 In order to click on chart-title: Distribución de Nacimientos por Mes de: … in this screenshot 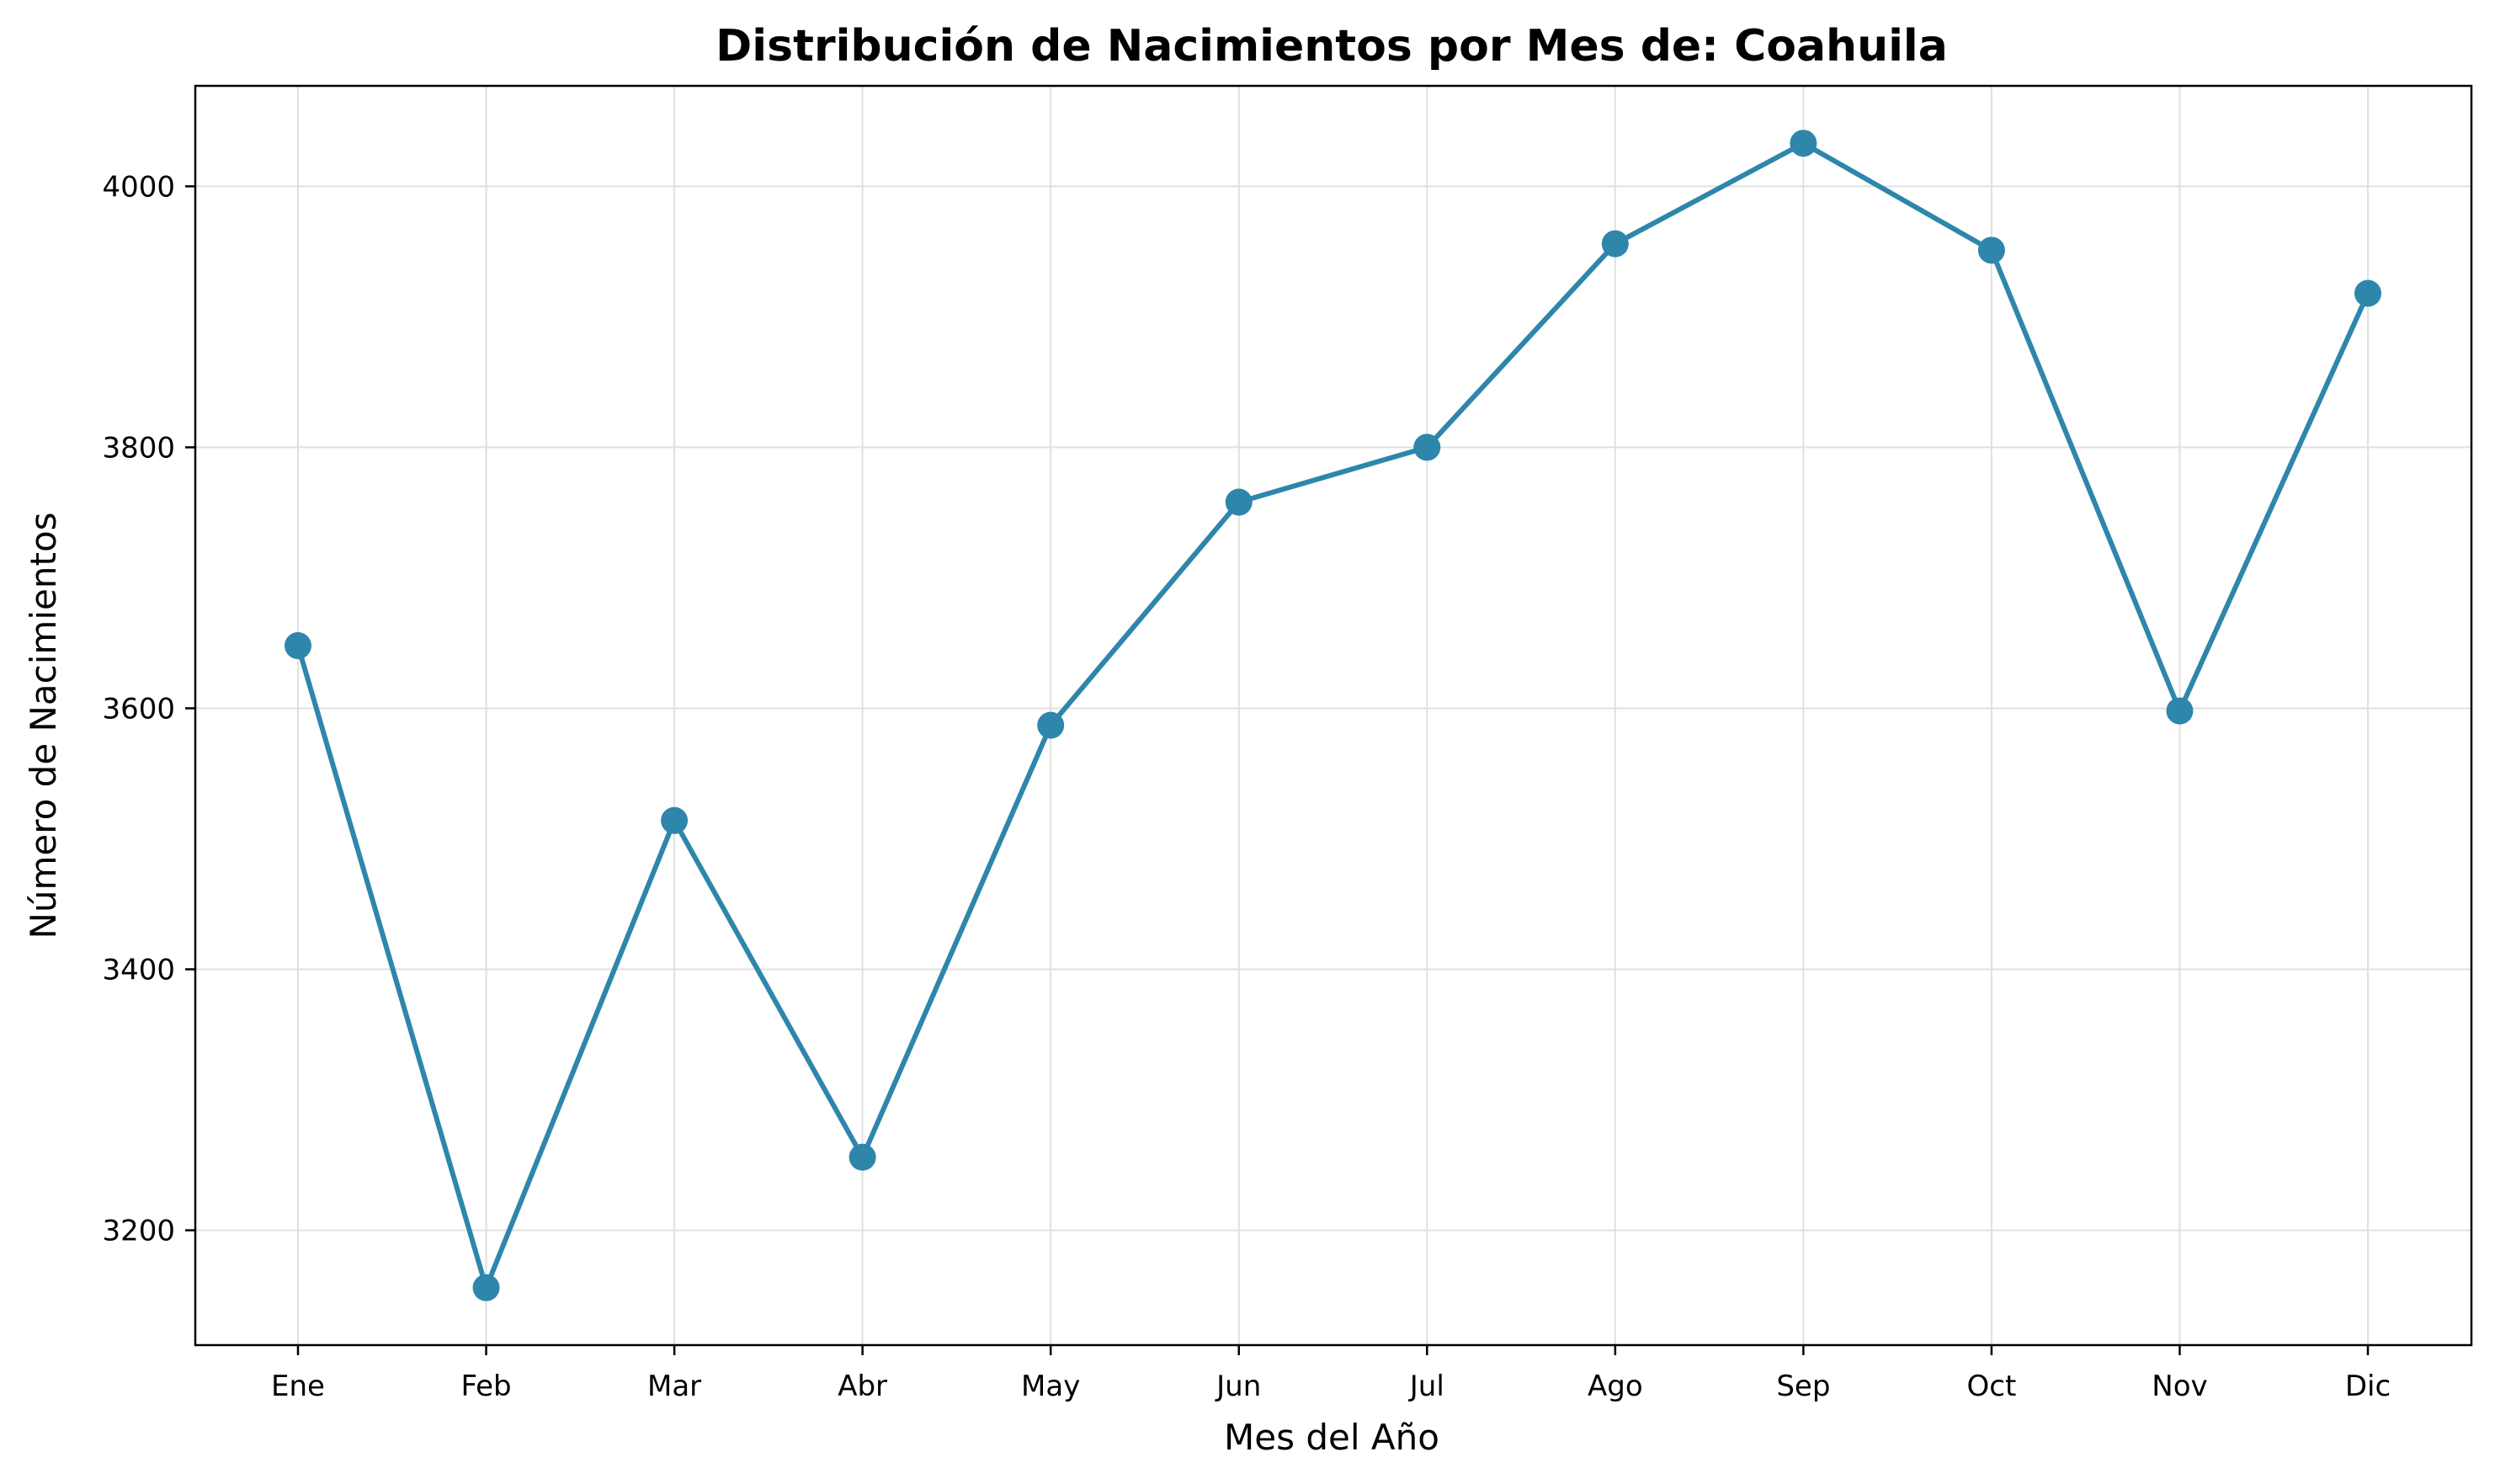, I will do `click(1332, 46)`.